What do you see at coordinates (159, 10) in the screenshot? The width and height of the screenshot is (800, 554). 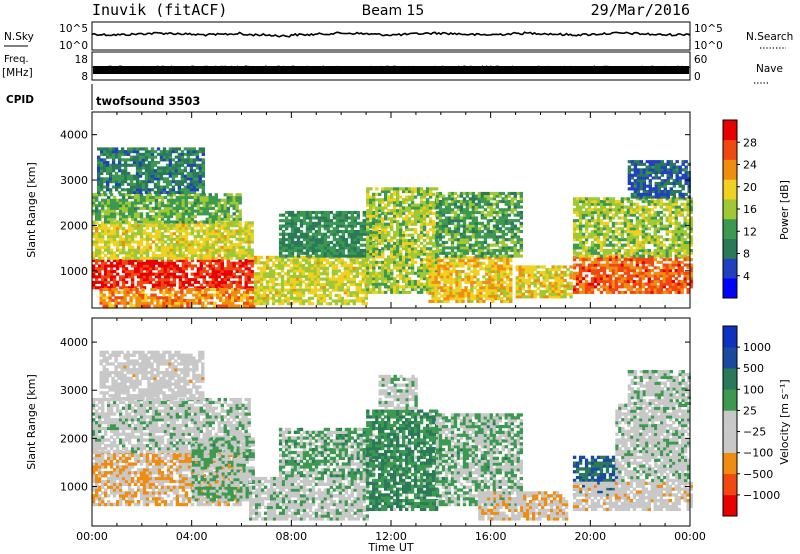 I see `station-title: Inuvik (fitACF)` at bounding box center [159, 10].